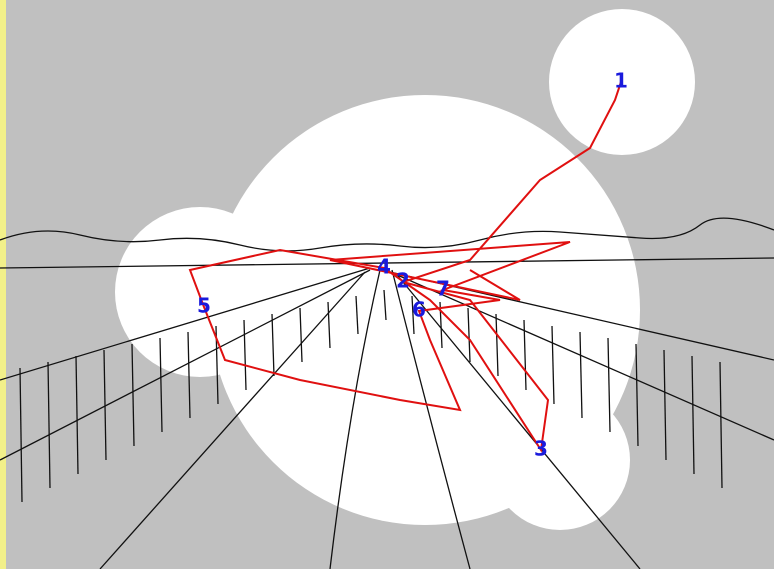  Describe the element at coordinates (443, 289) in the screenshot. I see `fixation-label: 7` at that location.